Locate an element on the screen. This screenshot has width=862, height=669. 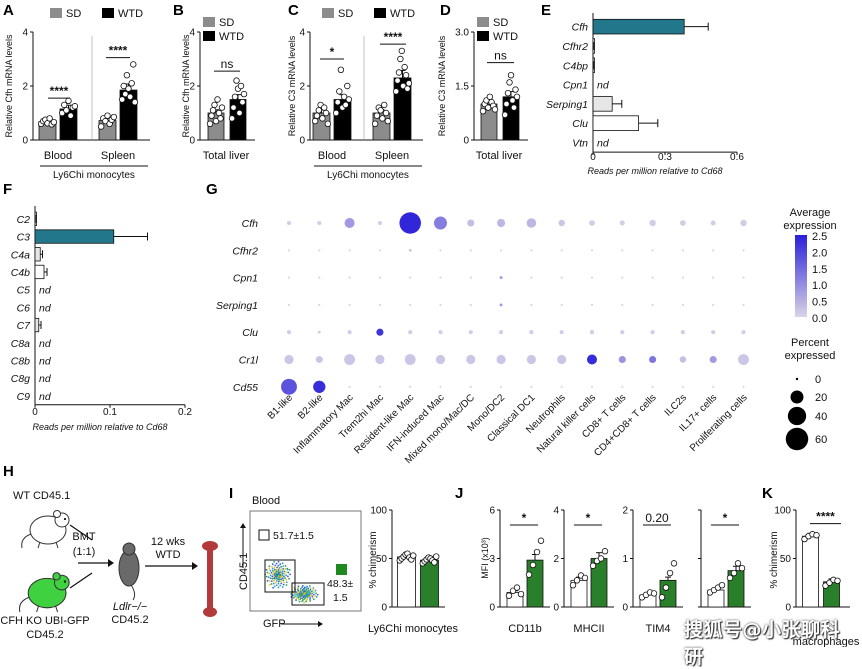
panel-j-0-label: CD11b is located at coordinates (524, 629).